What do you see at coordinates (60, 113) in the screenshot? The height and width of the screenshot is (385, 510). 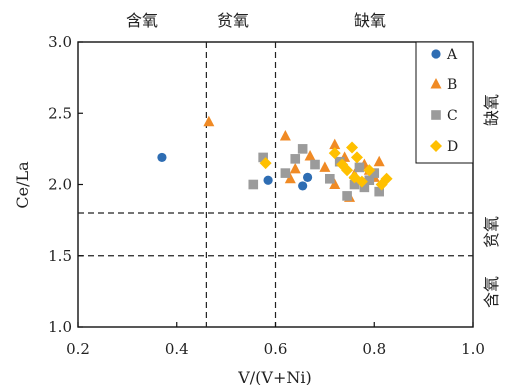 I see `y-tick-label: 2.5` at bounding box center [60, 113].